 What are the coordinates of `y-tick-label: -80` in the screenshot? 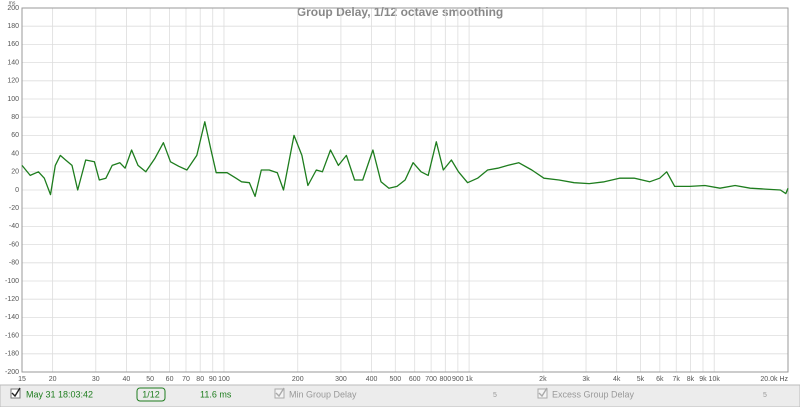 It's located at (14, 263).